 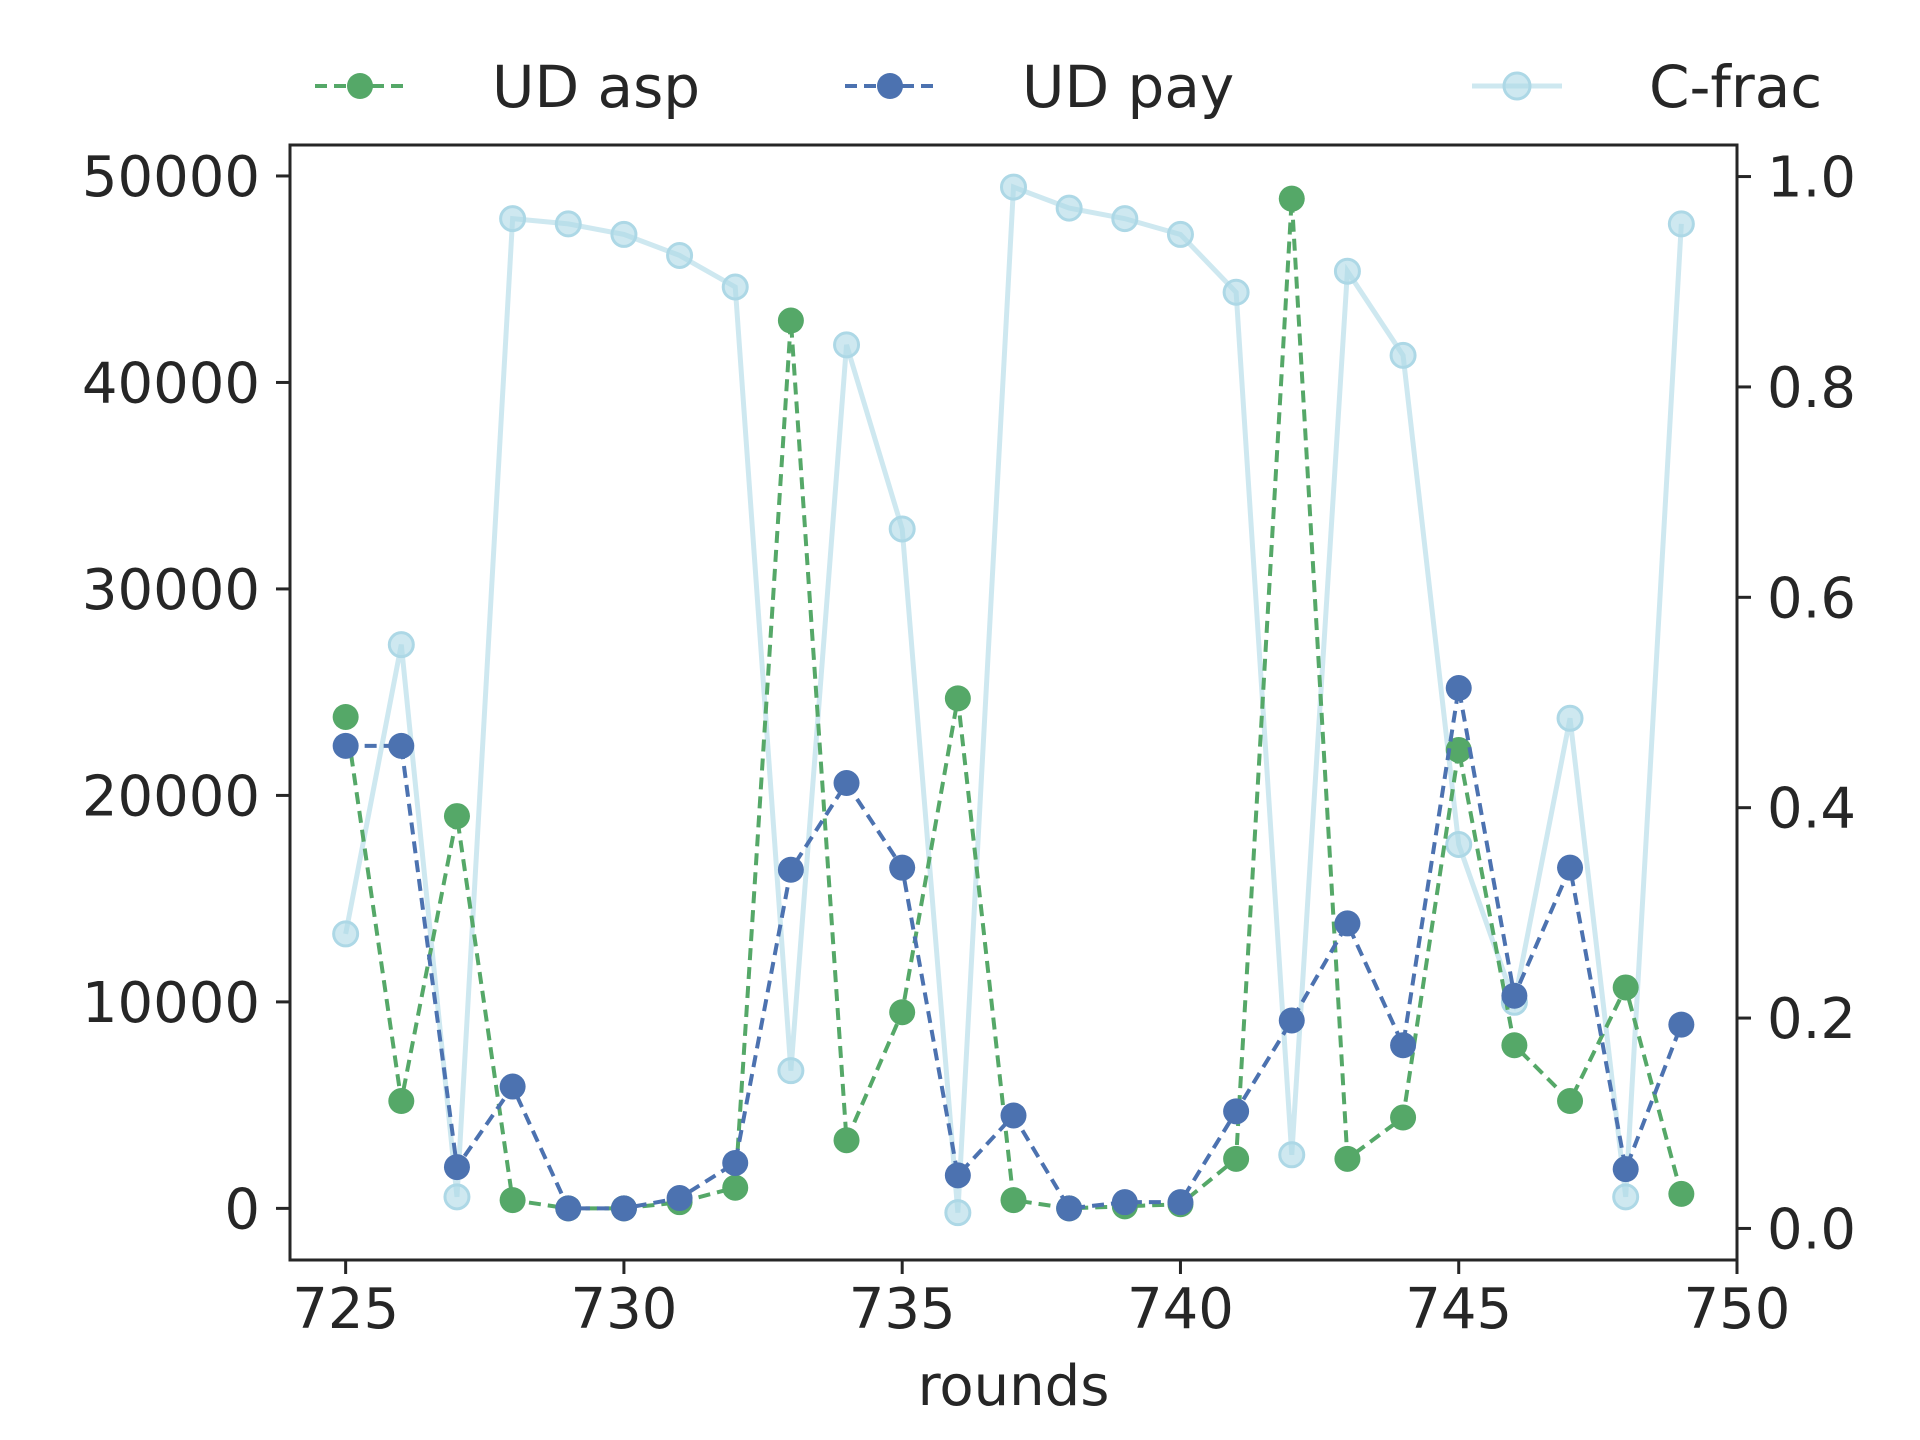 I want to click on legend: UD asp UD pay C-frac, so click(x=1068, y=87).